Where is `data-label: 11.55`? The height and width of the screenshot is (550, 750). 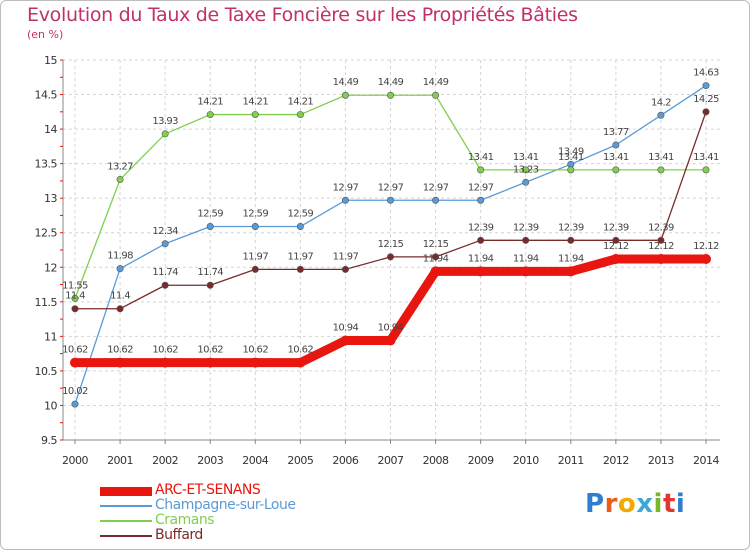
data-label: 11.55 is located at coordinates (75, 285).